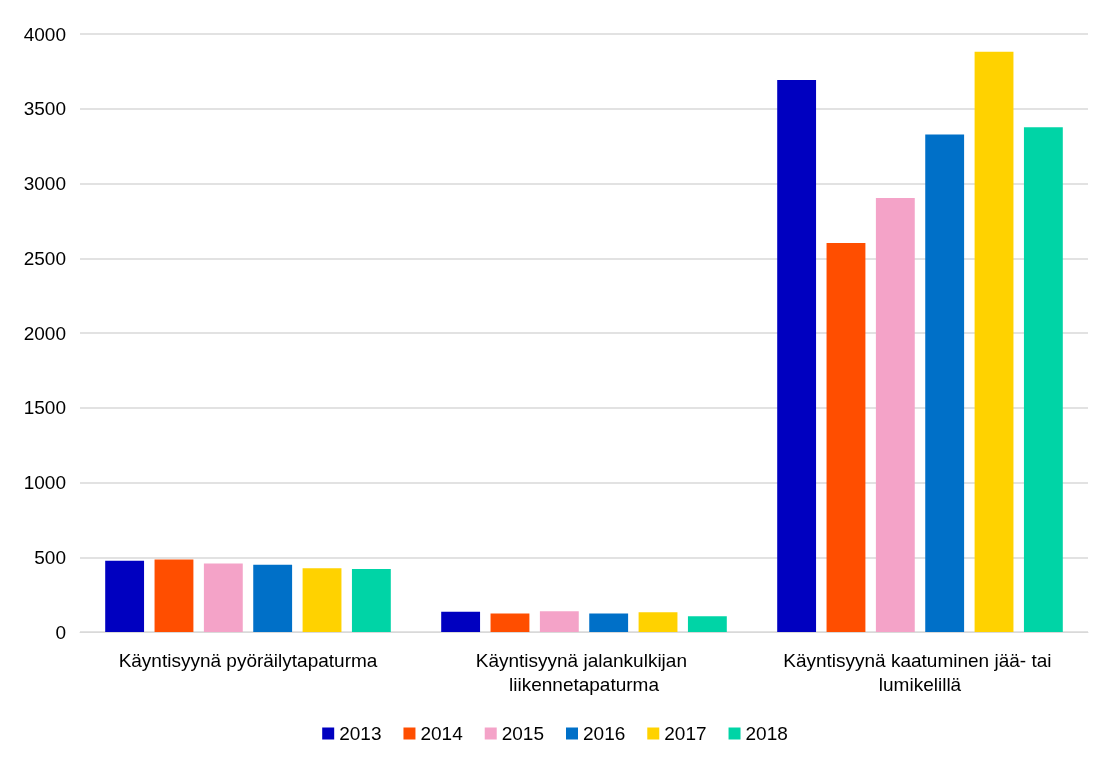 The image size is (1110, 758). What do you see at coordinates (44, 408) in the screenshot?
I see `y-tick-label: 1500` at bounding box center [44, 408].